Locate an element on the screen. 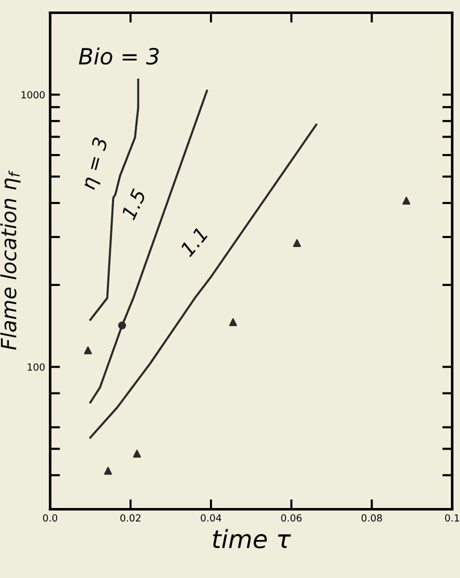 This screenshot has width=460, height=578. x-axis-title: time τ is located at coordinates (252, 538).